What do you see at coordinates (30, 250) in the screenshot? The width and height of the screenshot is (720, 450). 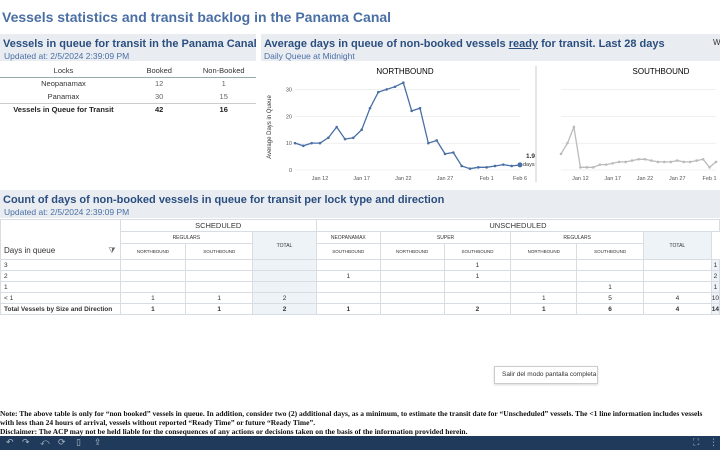 I see `days-in-queue-label: Days in queue` at bounding box center [30, 250].